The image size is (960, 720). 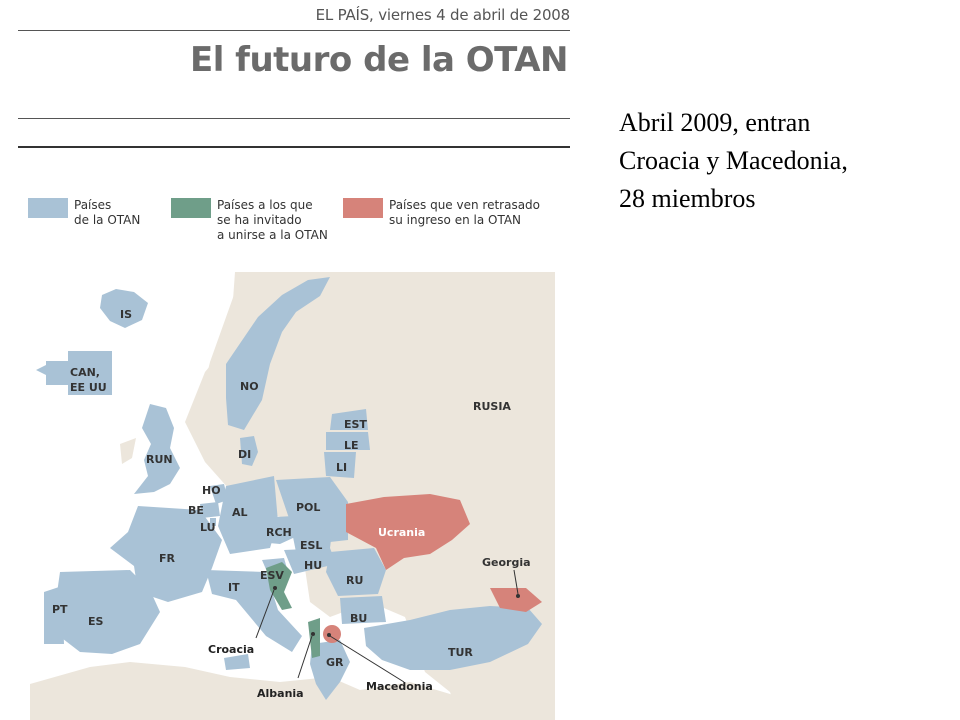 I want to click on shape-belgium, so click(x=210, y=510).